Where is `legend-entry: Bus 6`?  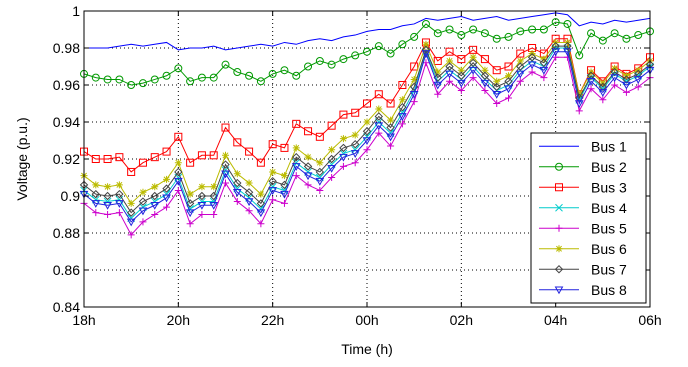 legend-entry: Bus 6 is located at coordinates (583, 249).